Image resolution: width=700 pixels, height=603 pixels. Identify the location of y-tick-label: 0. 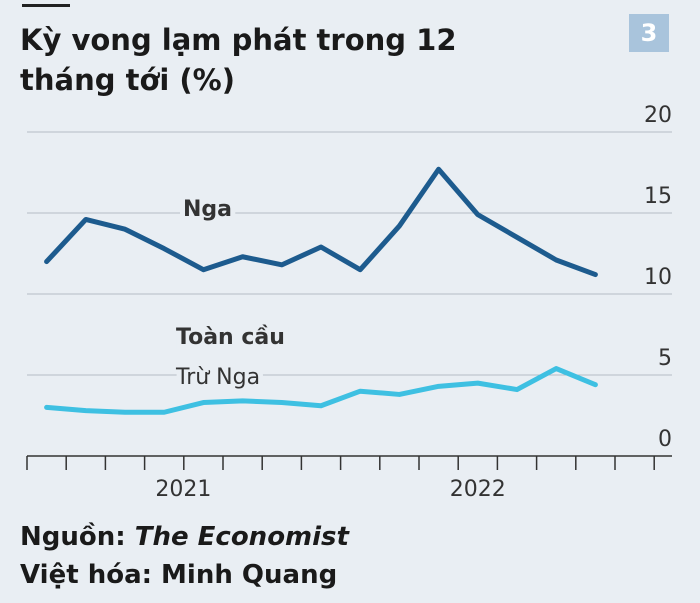
(665, 439).